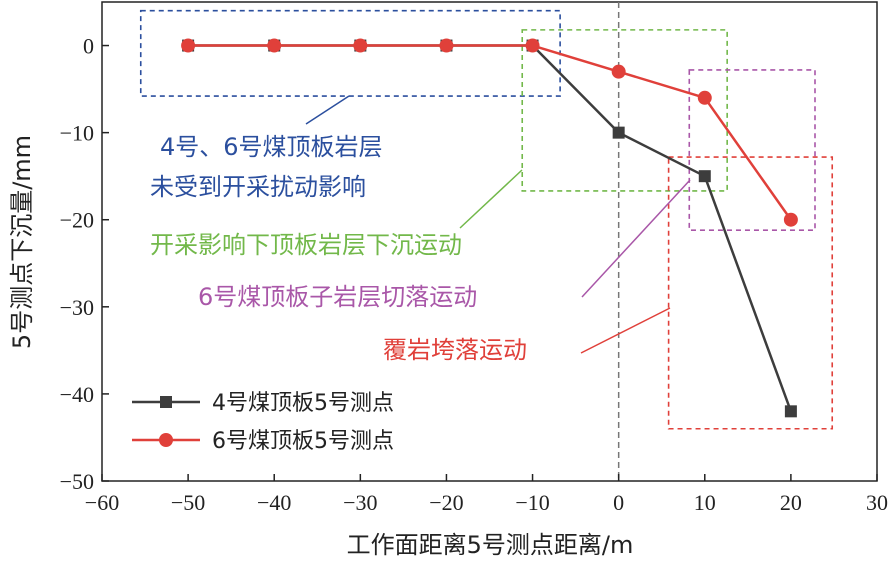  Describe the element at coordinates (303, 403) in the screenshot. I see `legend-label-series-1: 4号煤顶板5号测点` at that location.